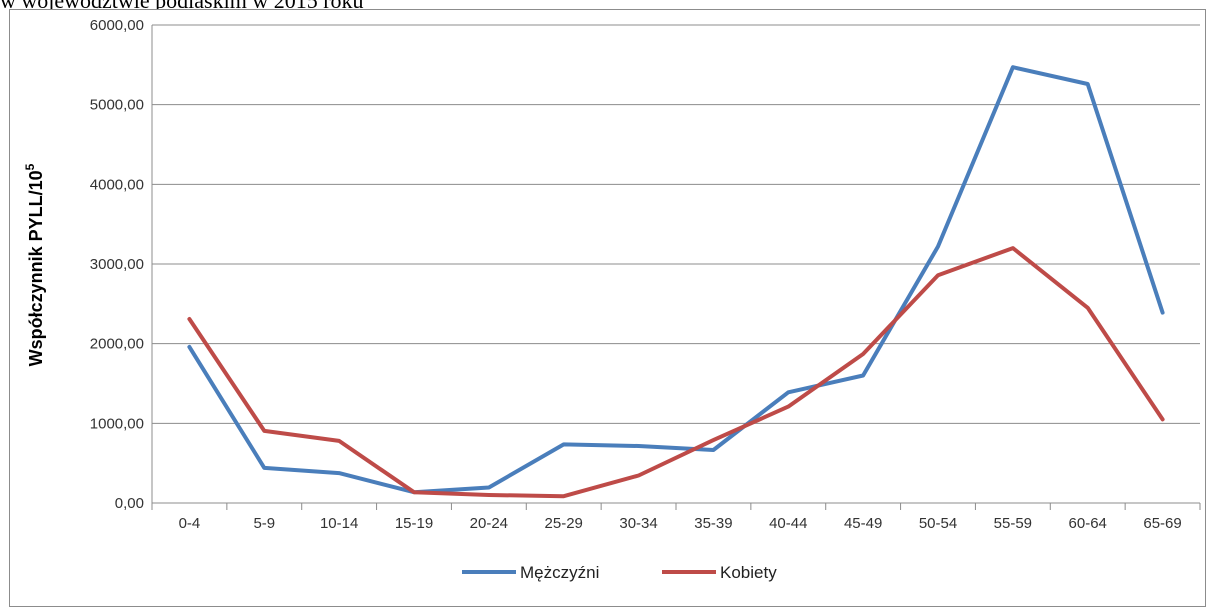  Describe the element at coordinates (748, 572) in the screenshot. I see `legend-label: Kobiety` at that location.